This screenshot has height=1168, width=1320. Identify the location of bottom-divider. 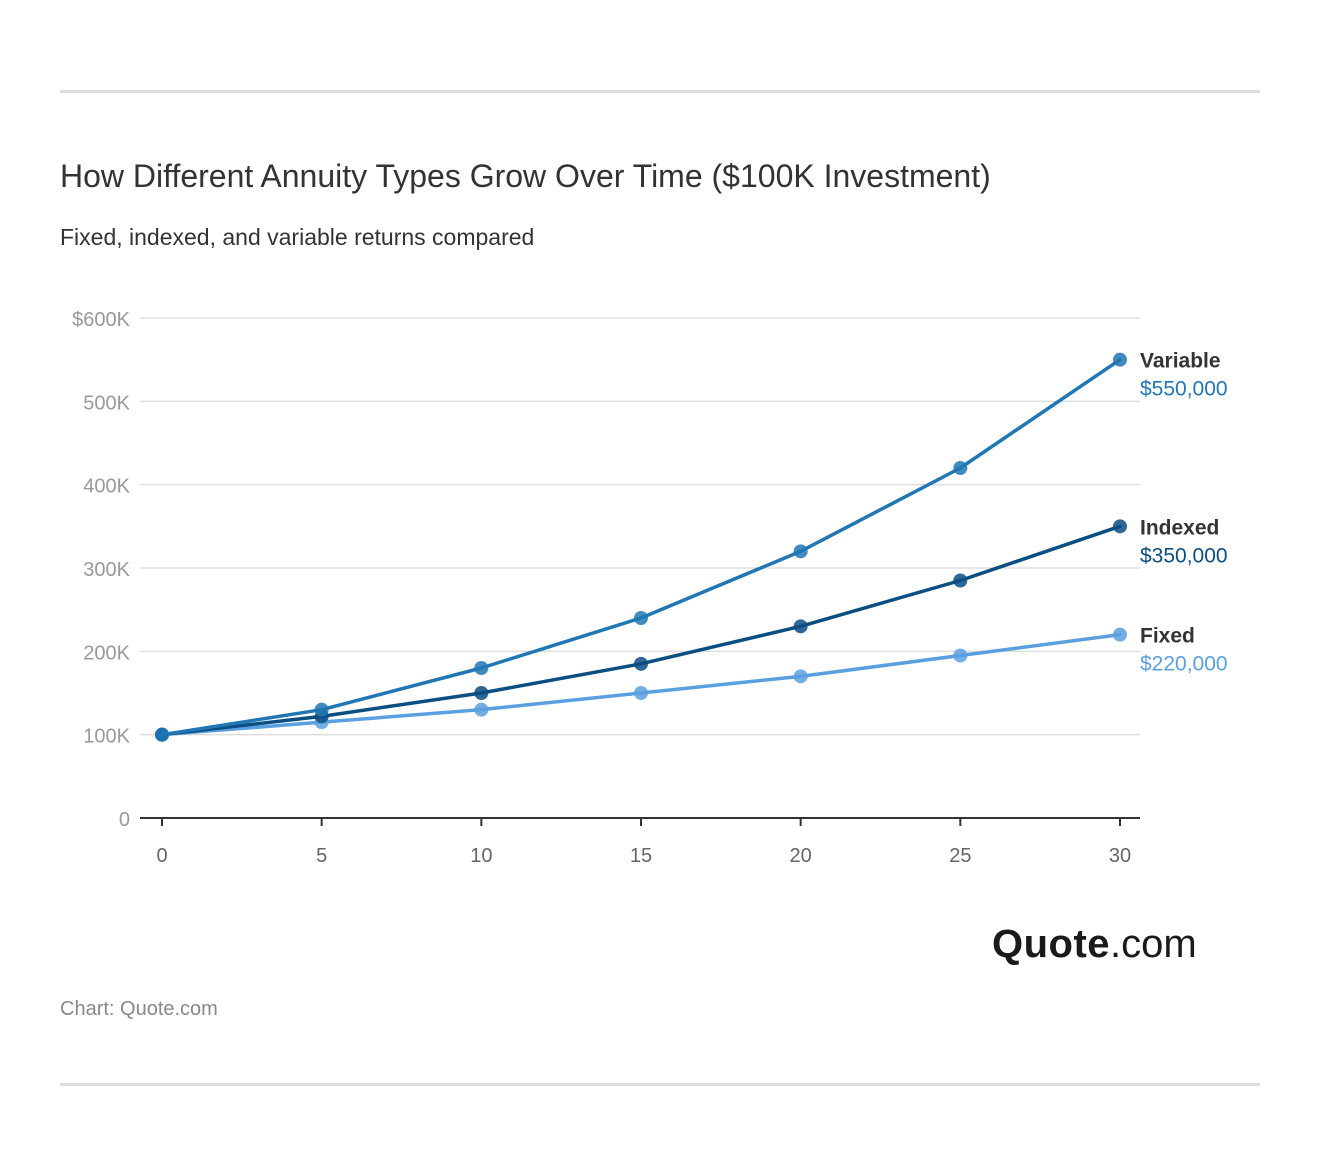
(660, 1084).